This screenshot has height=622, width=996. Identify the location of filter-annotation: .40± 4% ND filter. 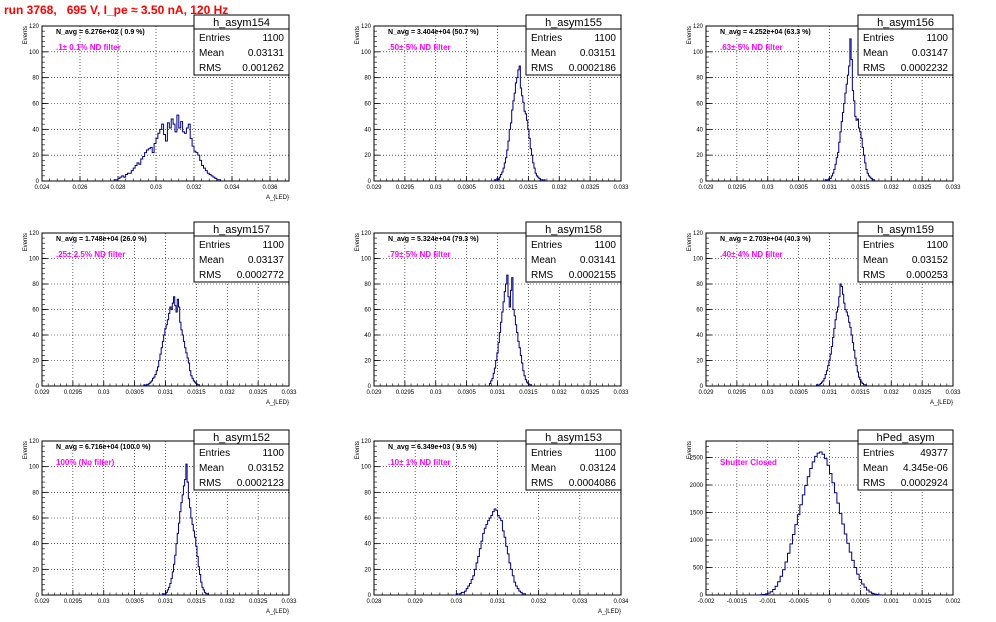
(751, 254).